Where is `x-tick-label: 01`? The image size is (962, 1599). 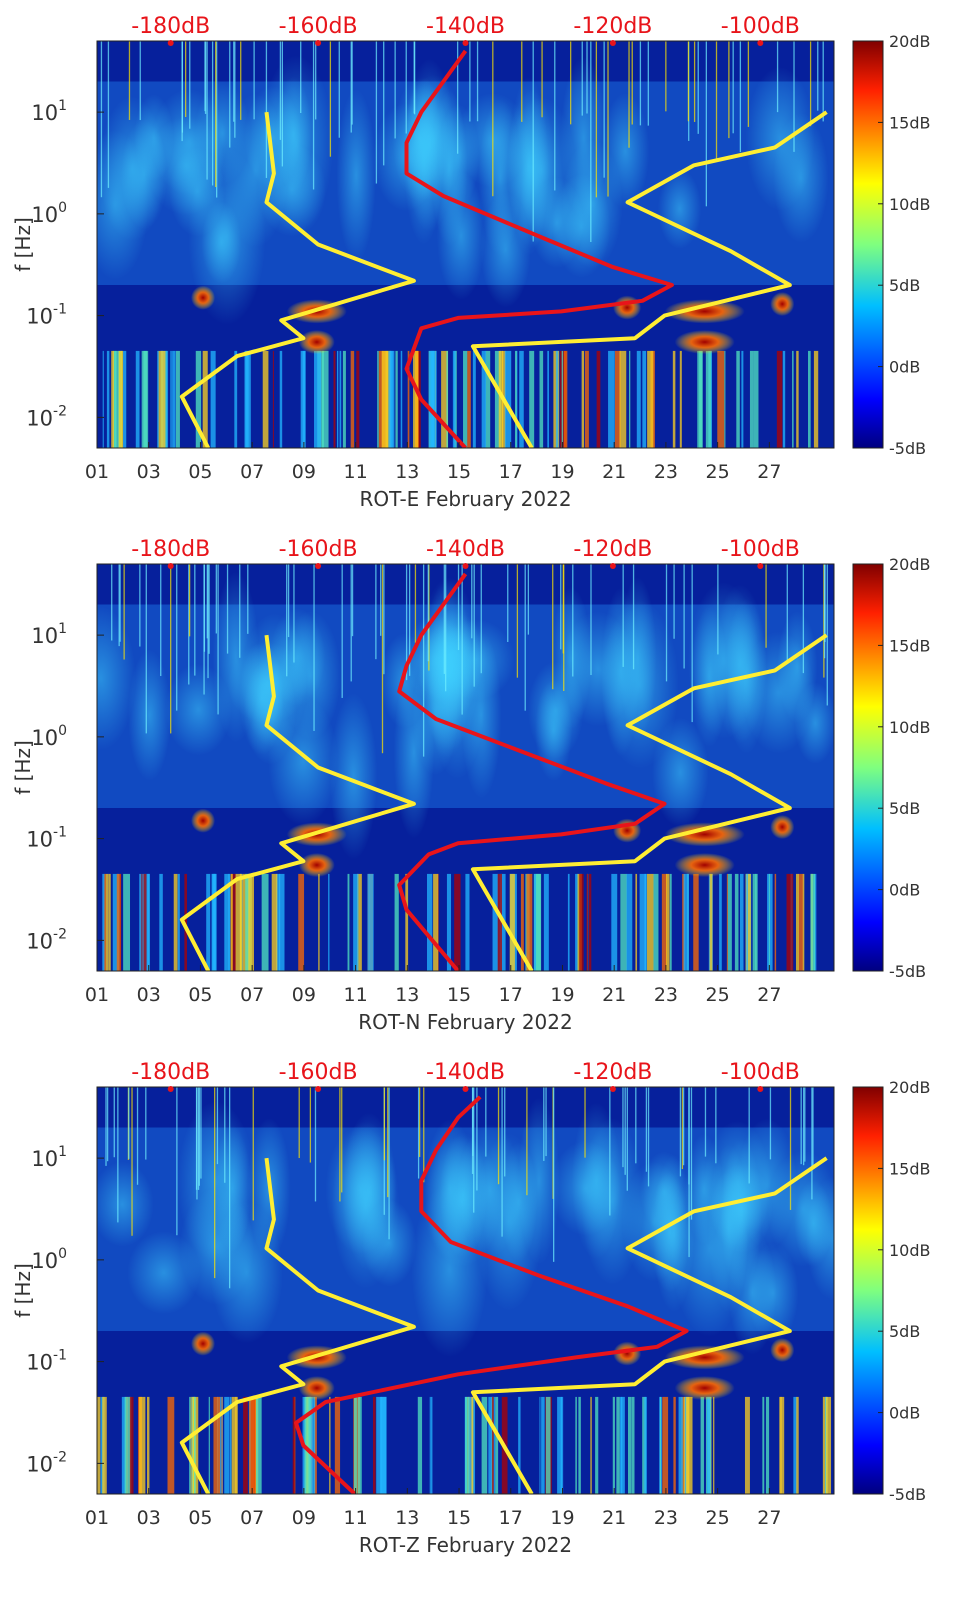
x-tick-label: 01 is located at coordinates (97, 995).